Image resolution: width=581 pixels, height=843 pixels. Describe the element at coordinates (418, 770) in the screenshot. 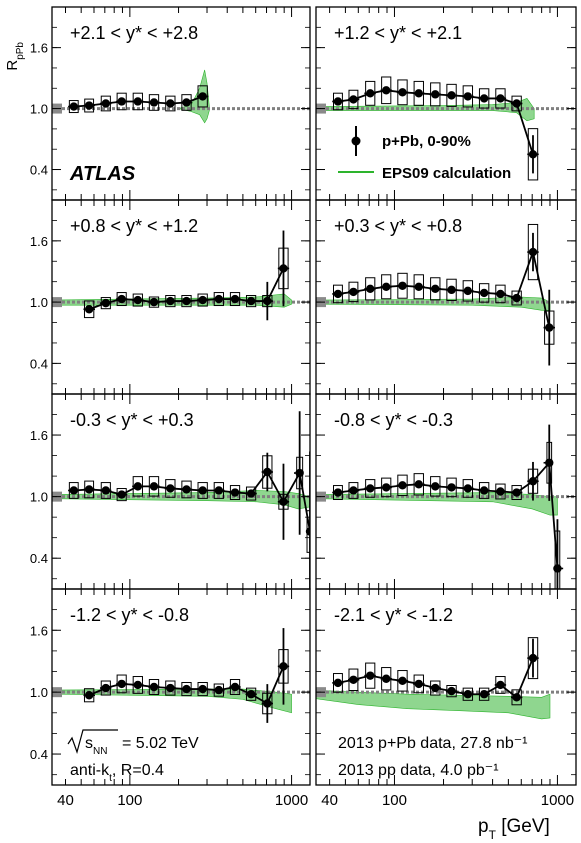

I see `pp-dataset-annotation: 2013 pp data, 4.0 pb⁻¹` at that location.